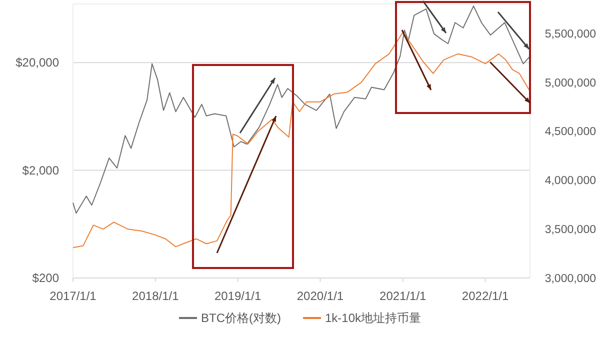  I want to click on x-tick-label: 2017/1/1, so click(73, 296).